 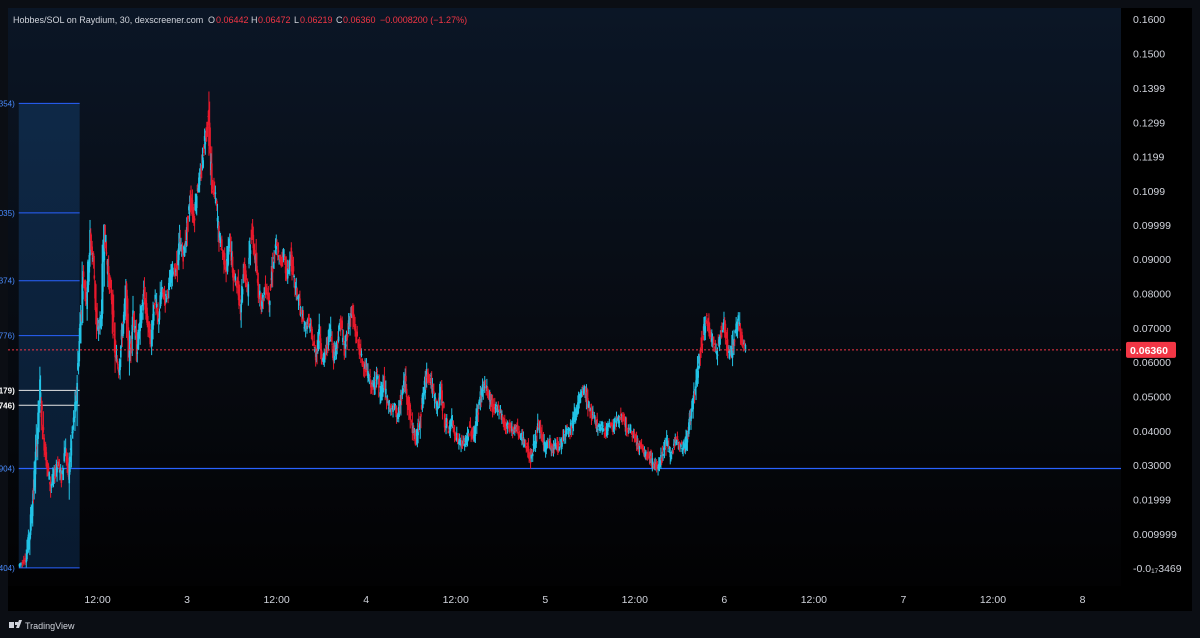 I want to click on price-tick-label: 0.1099, so click(x=1149, y=192).